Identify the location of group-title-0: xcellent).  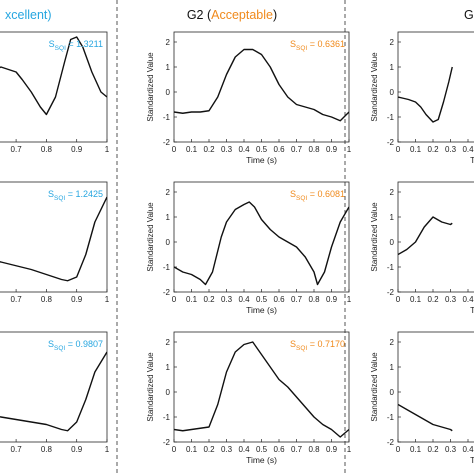
(28, 15).